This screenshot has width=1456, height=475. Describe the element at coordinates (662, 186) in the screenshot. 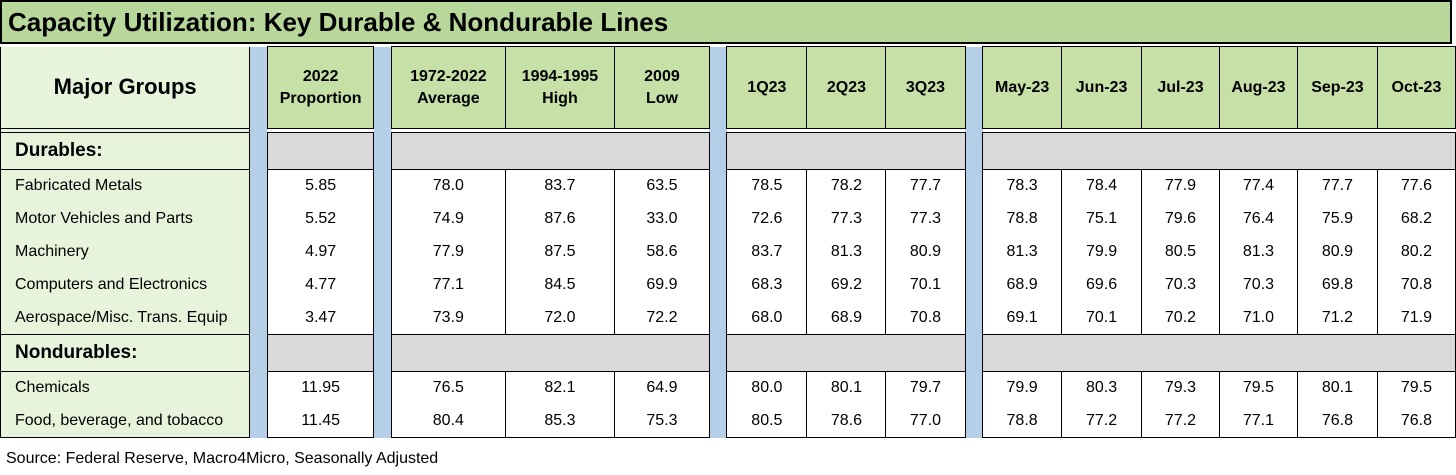

I see `data-cell: 63.5` at that location.